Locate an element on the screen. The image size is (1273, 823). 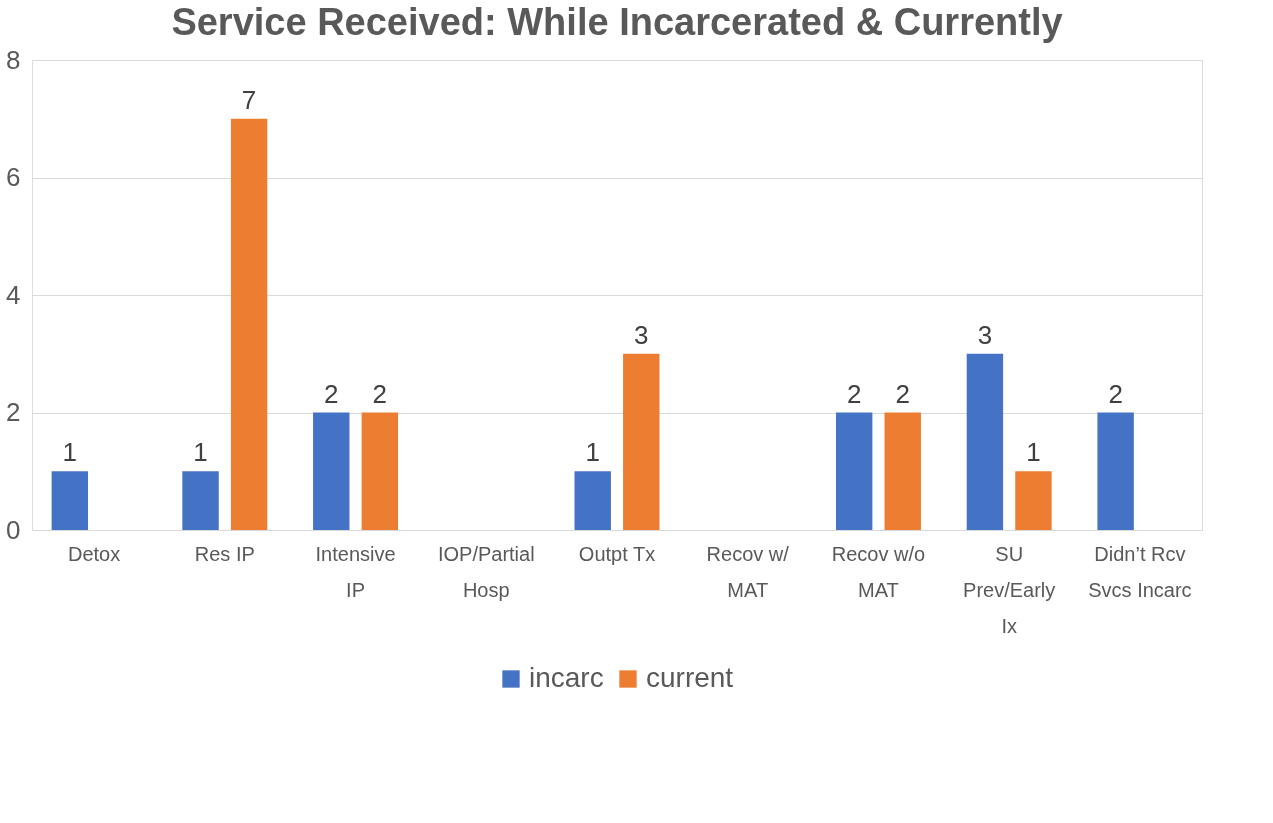
x-tick-label: Outpt Tx is located at coordinates (617, 553).